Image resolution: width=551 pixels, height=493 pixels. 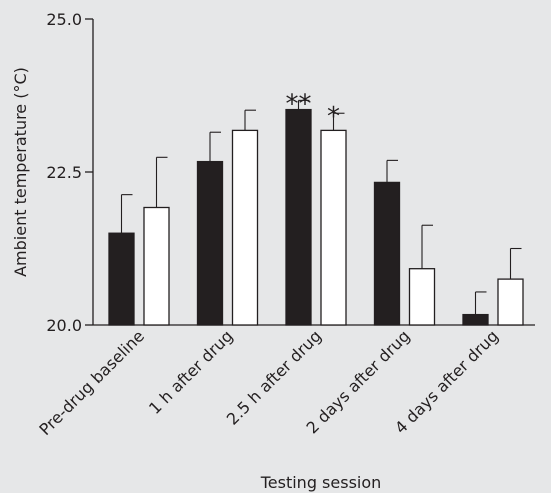 I want to click on y-axis-title: Ambient temperature (°C), so click(x=20, y=172).